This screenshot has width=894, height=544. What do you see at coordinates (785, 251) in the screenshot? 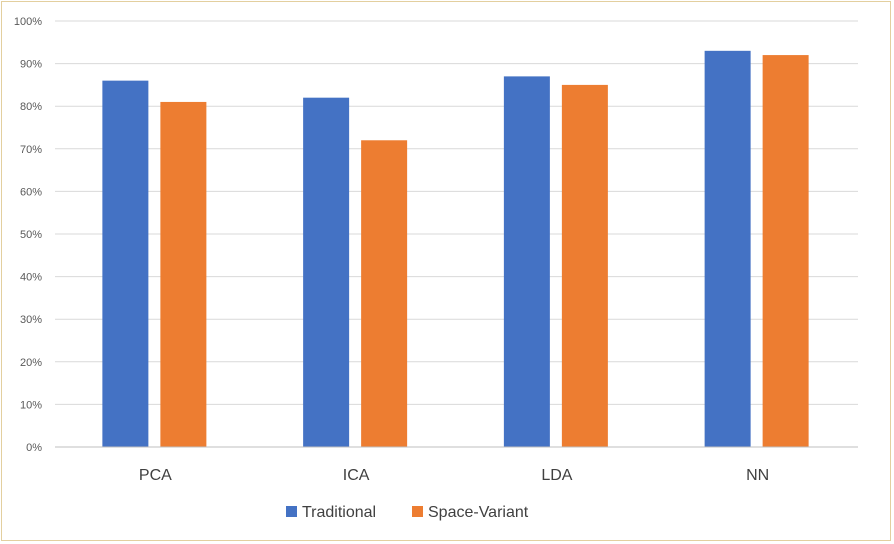
I see `bar-space-variant-nn` at bounding box center [785, 251].